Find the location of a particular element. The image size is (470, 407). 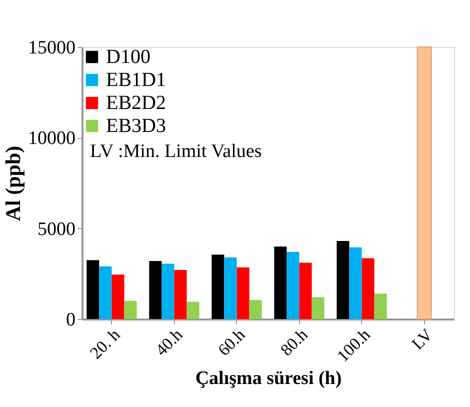

y-tick-label: 15000 is located at coordinates (52, 48).